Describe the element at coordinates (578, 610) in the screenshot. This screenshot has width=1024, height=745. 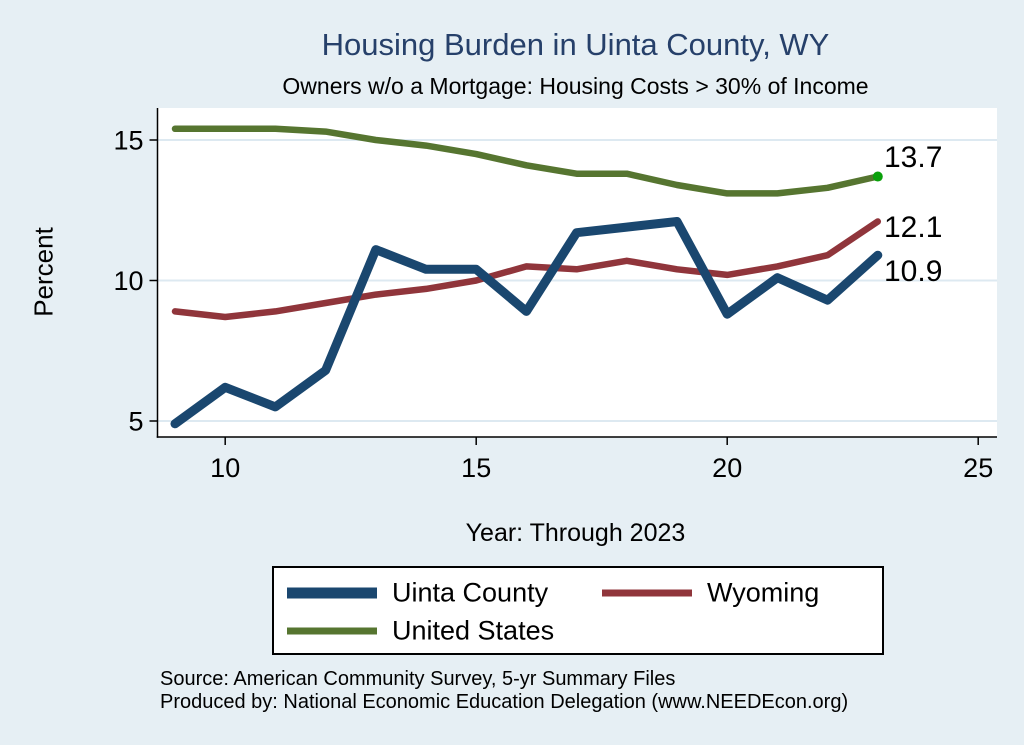
I see `legend: Uinta County Wyoming United States` at that location.